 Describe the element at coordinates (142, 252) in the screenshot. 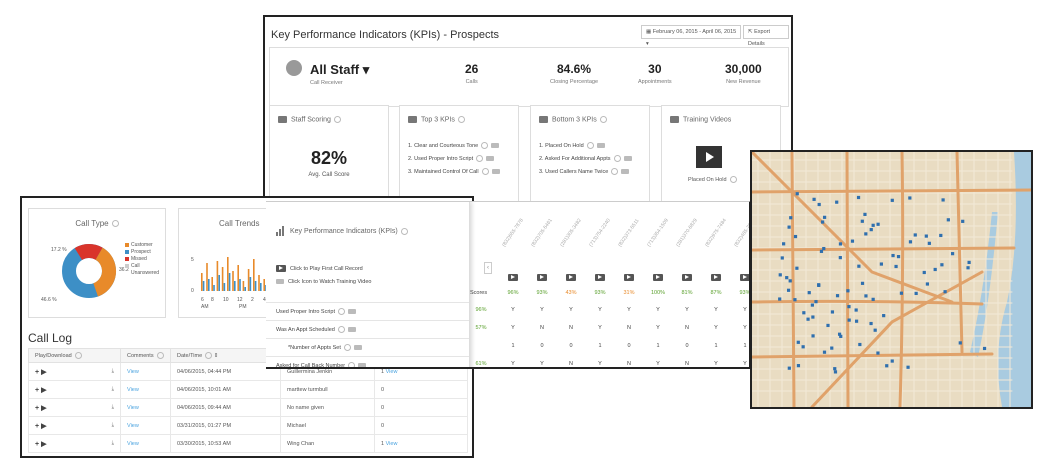

I see `legend-item: Prospect` at that location.